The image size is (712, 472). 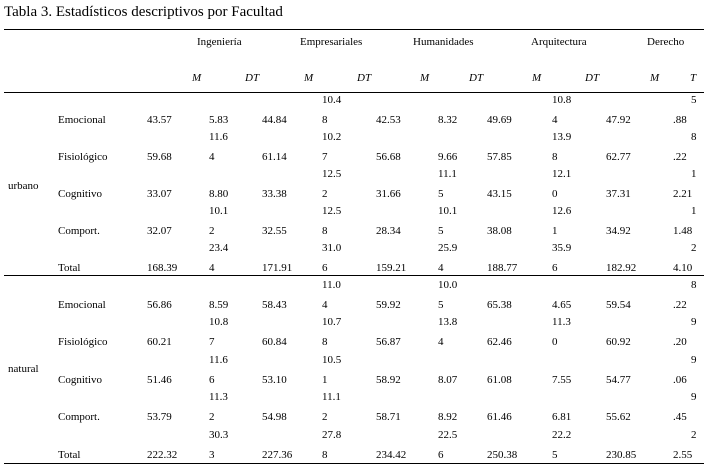 What do you see at coordinates (332, 435) in the screenshot?
I see `table-cell-wrap-top: 27.8` at bounding box center [332, 435].